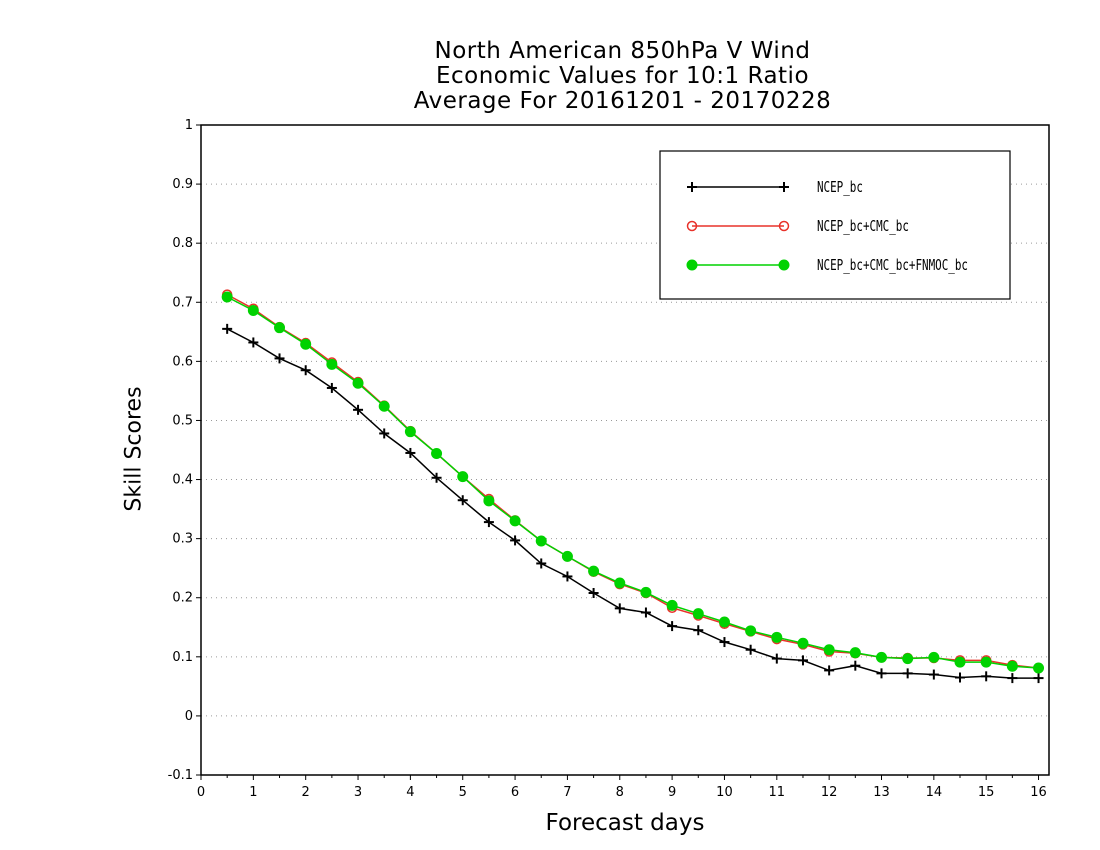  I want to click on x-tick-label: 9, so click(672, 792).